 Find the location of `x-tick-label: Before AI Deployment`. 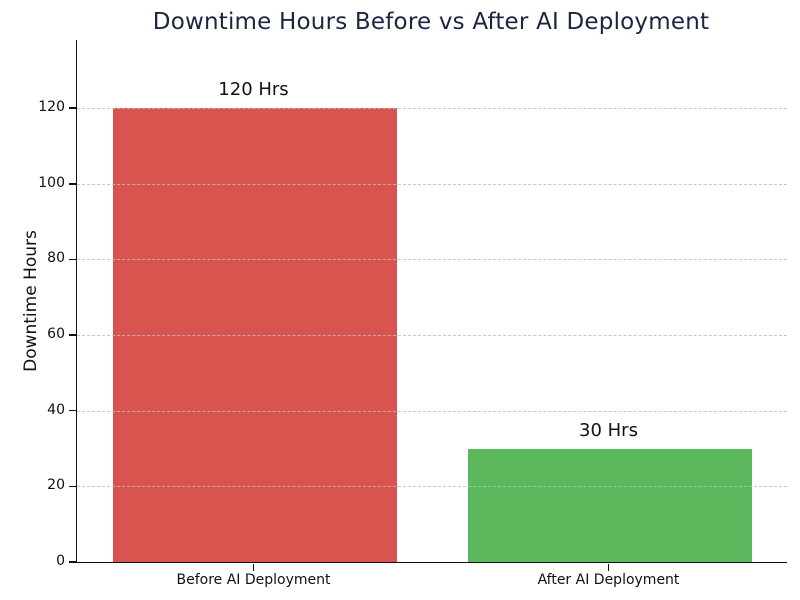

x-tick-label: Before AI Deployment is located at coordinates (253, 580).